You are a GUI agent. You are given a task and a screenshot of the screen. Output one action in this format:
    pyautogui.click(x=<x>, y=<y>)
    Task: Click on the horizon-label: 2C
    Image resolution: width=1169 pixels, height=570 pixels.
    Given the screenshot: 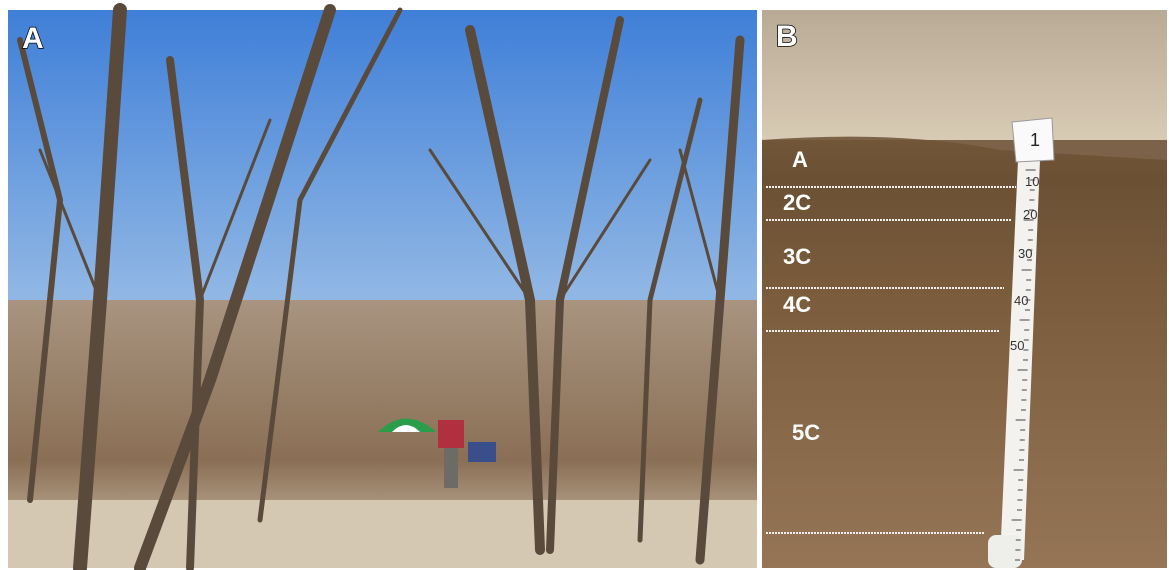 What is the action you would take?
    pyautogui.click(x=797, y=202)
    